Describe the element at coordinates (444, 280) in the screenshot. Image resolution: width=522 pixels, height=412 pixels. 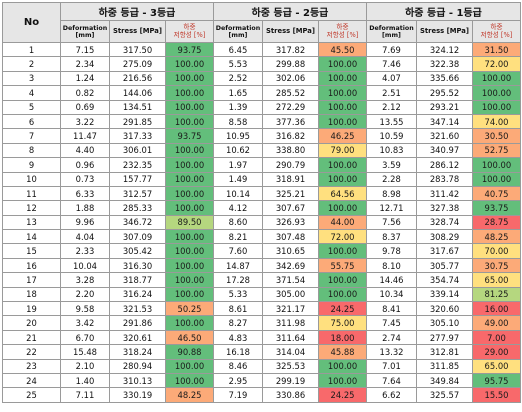
I see `stress-cell: 354.74` at that location.